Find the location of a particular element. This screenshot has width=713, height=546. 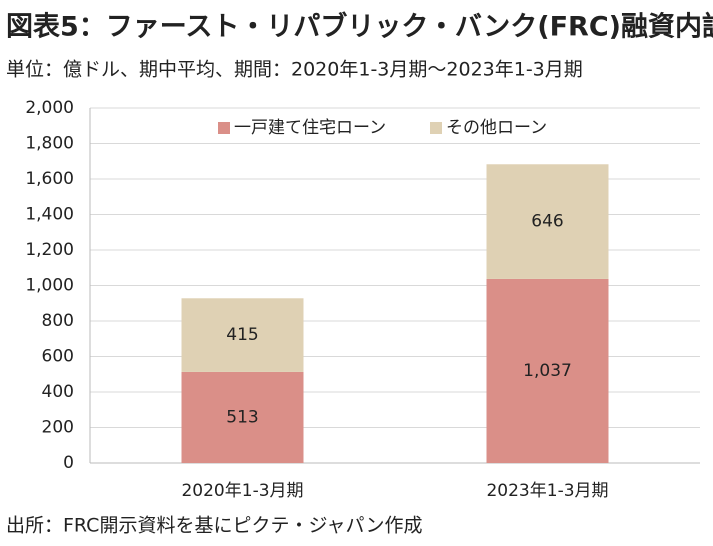

data-label: 513 is located at coordinates (242, 417).